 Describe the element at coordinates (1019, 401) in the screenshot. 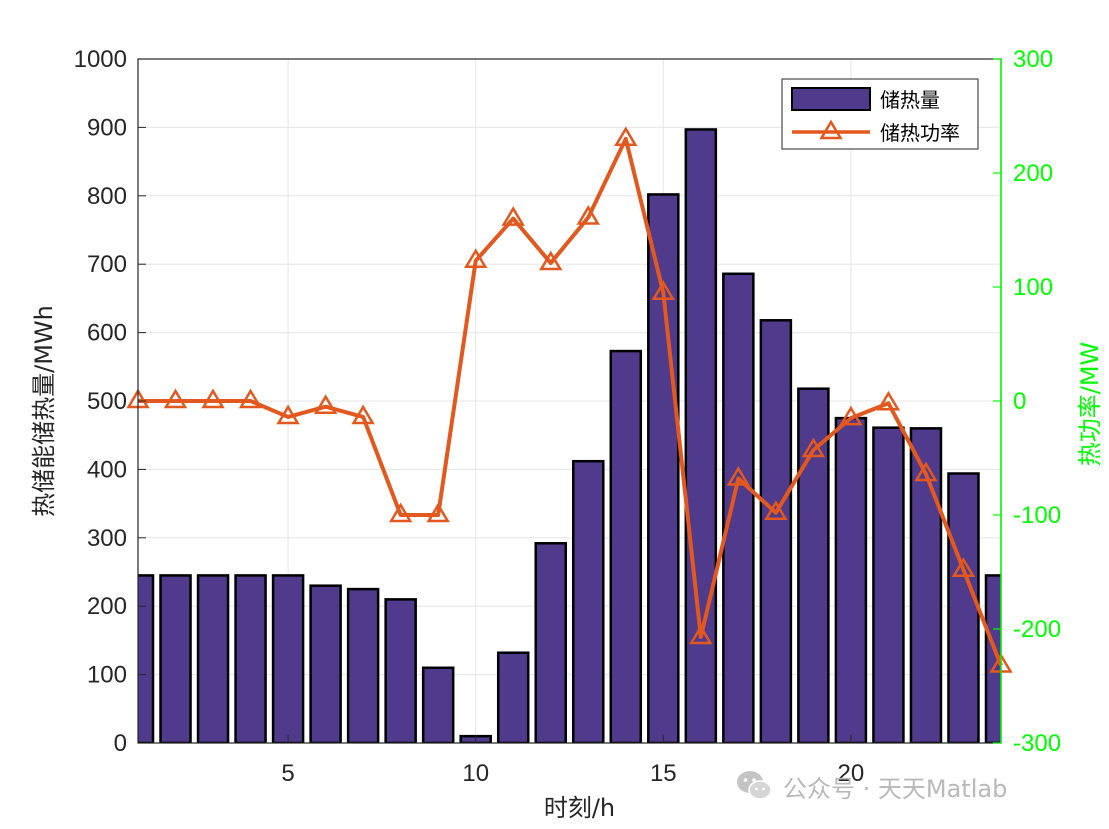

I see `right-tick-label: 0` at that location.